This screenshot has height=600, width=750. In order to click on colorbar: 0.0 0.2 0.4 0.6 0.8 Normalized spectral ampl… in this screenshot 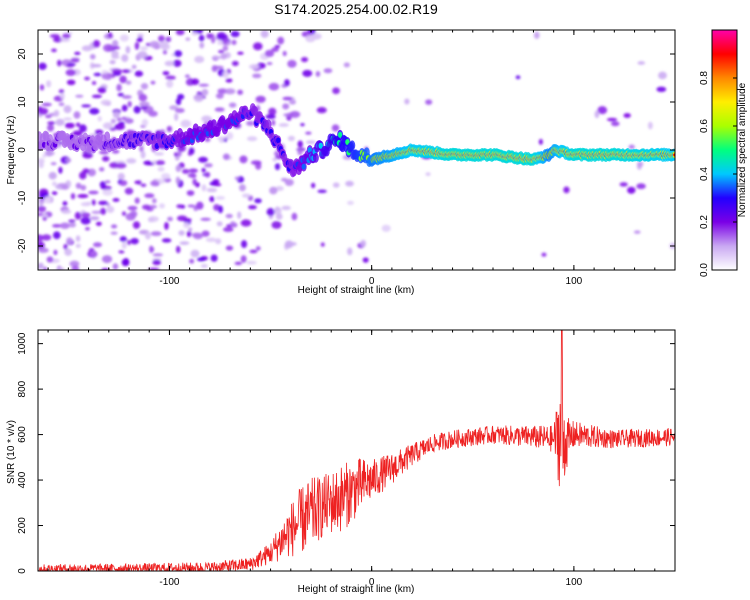, I will do `click(723, 153)`.